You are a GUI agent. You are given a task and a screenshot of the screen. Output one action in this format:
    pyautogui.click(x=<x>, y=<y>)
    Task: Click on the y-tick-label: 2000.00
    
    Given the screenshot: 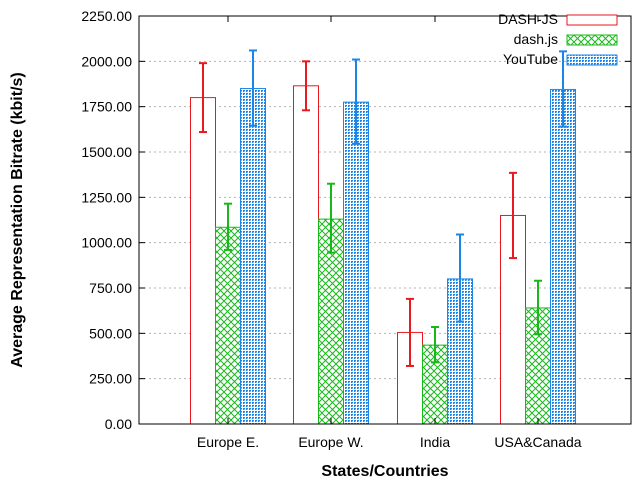 What is the action you would take?
    pyautogui.click(x=106, y=61)
    